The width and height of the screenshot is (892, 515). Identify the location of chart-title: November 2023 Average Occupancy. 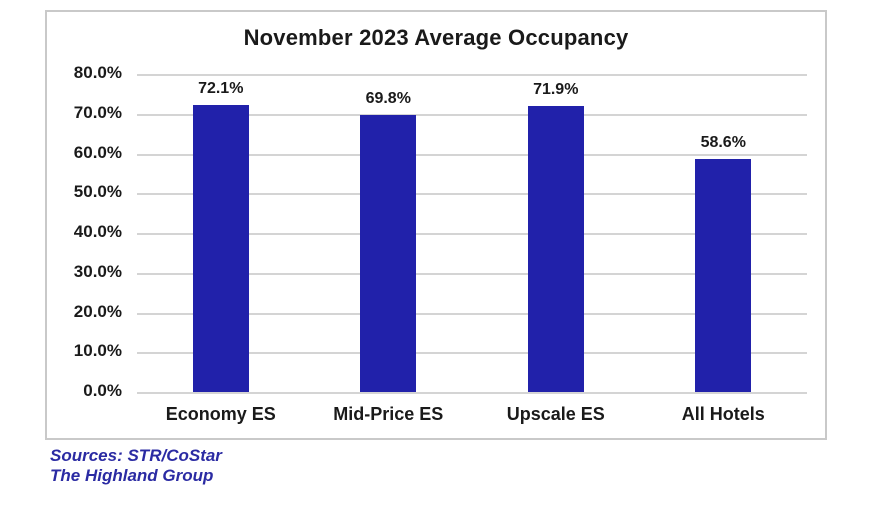
(436, 37).